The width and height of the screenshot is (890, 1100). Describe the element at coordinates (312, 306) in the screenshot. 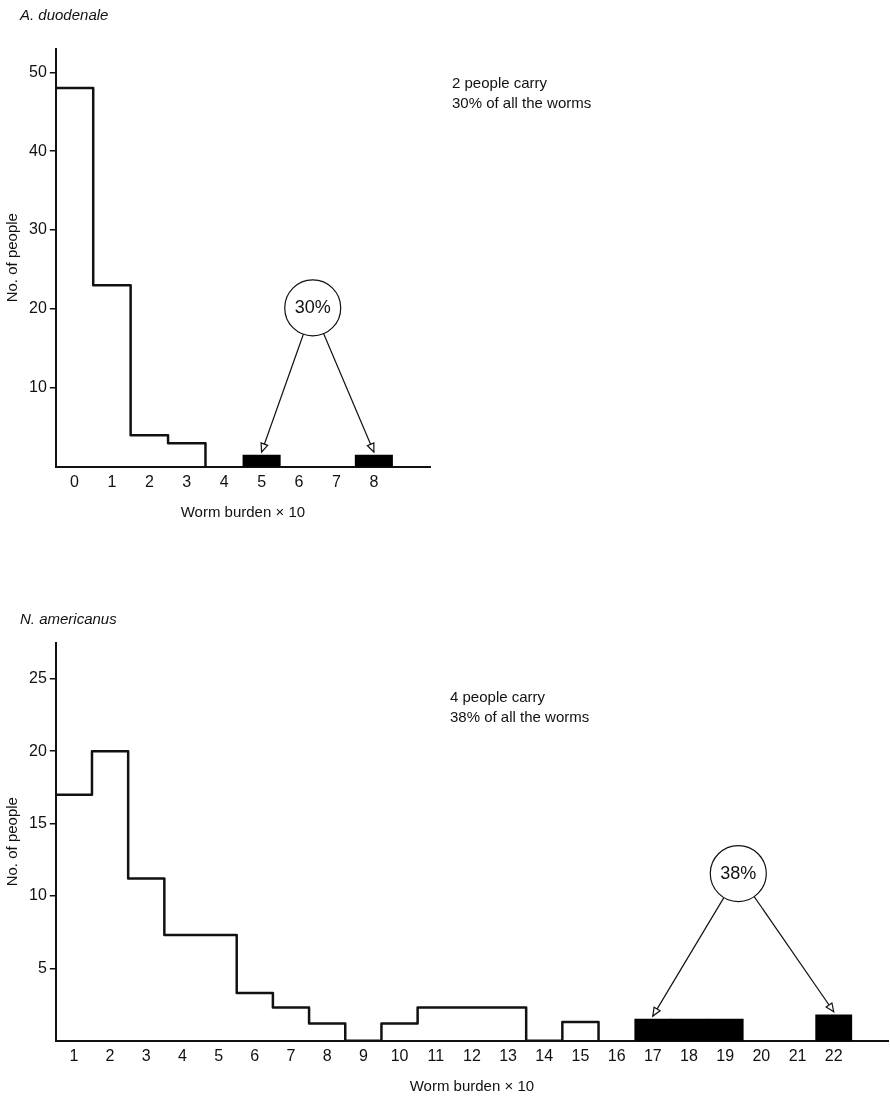

I see `annotation: 30%` at that location.